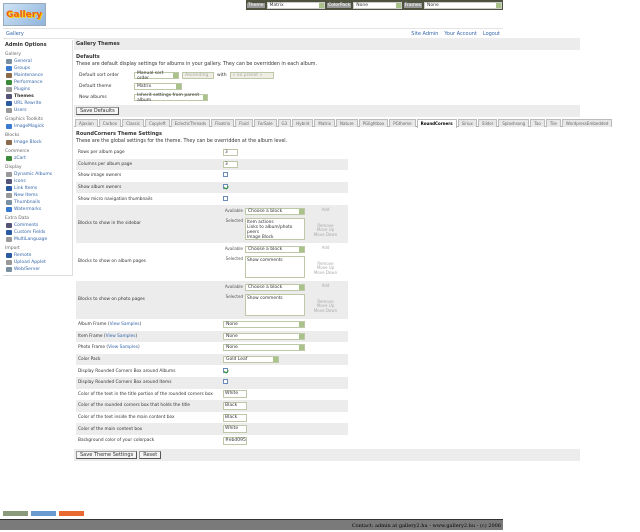  Describe the element at coordinates (39, 110) in the screenshot. I see `sidebar-item-users: Users` at that location.